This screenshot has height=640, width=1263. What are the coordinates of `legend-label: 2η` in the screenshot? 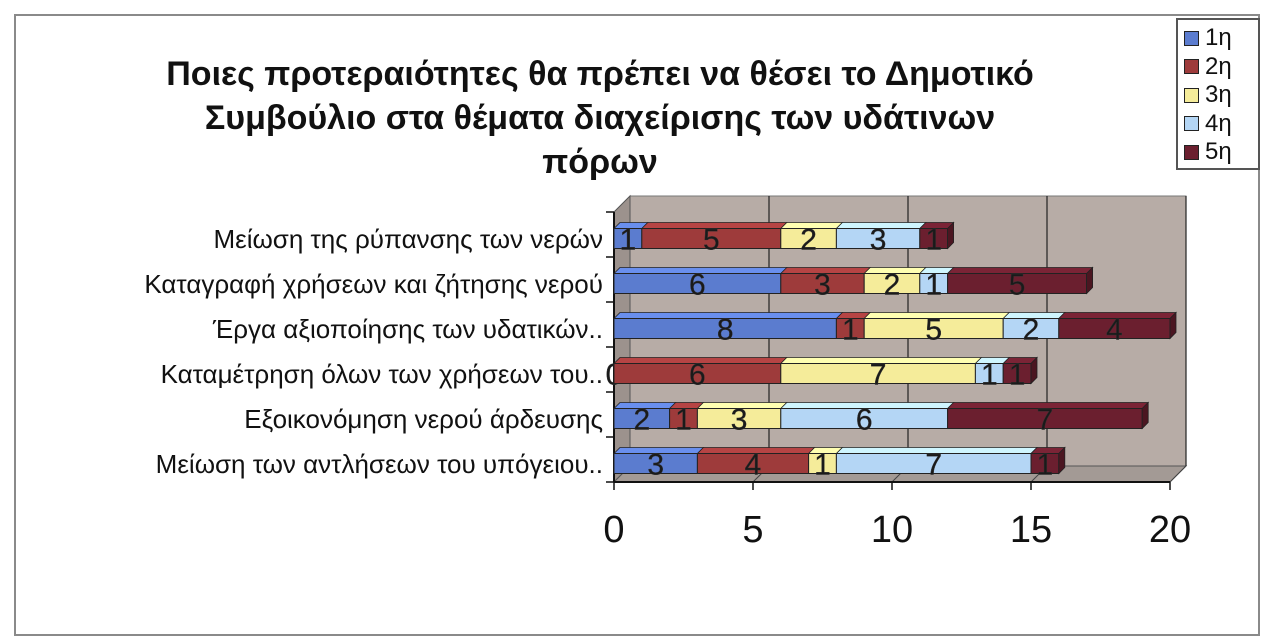 It's located at (1218, 66).